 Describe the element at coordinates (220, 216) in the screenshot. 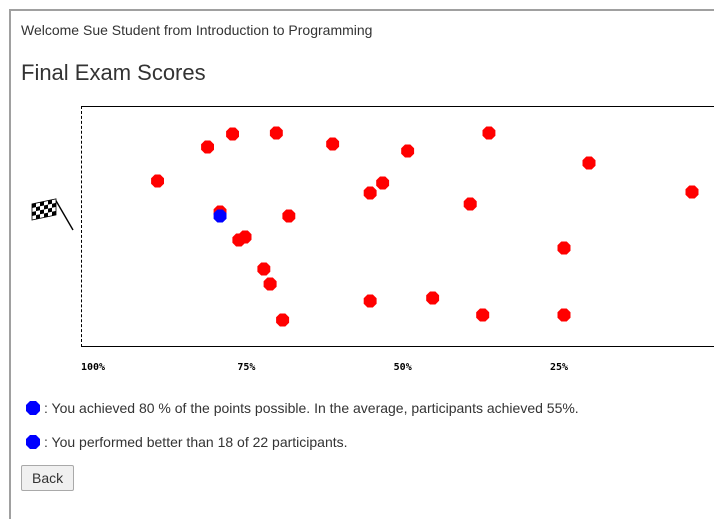

I see `own-score-point` at that location.